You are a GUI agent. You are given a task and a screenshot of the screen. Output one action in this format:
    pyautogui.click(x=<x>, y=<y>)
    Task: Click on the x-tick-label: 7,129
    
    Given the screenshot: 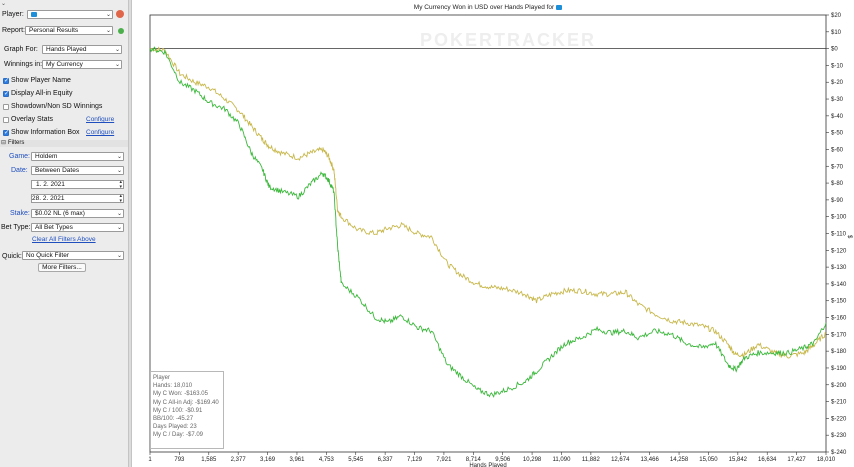 What is the action you would take?
    pyautogui.click(x=415, y=460)
    